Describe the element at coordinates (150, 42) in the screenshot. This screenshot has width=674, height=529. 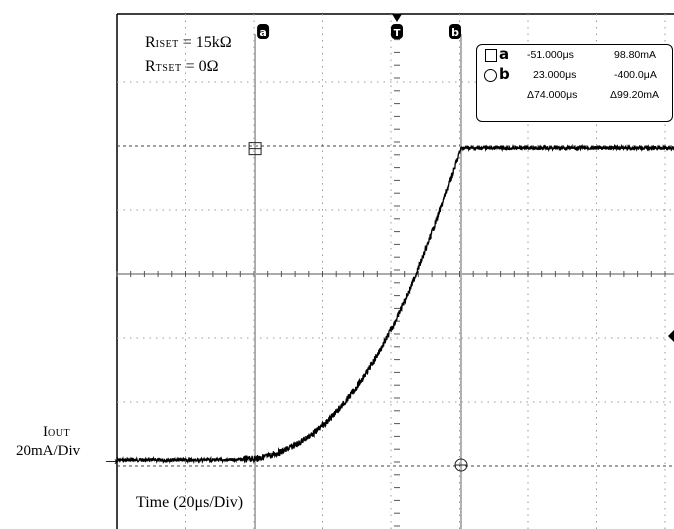
I see `riset-main: R` at that location.